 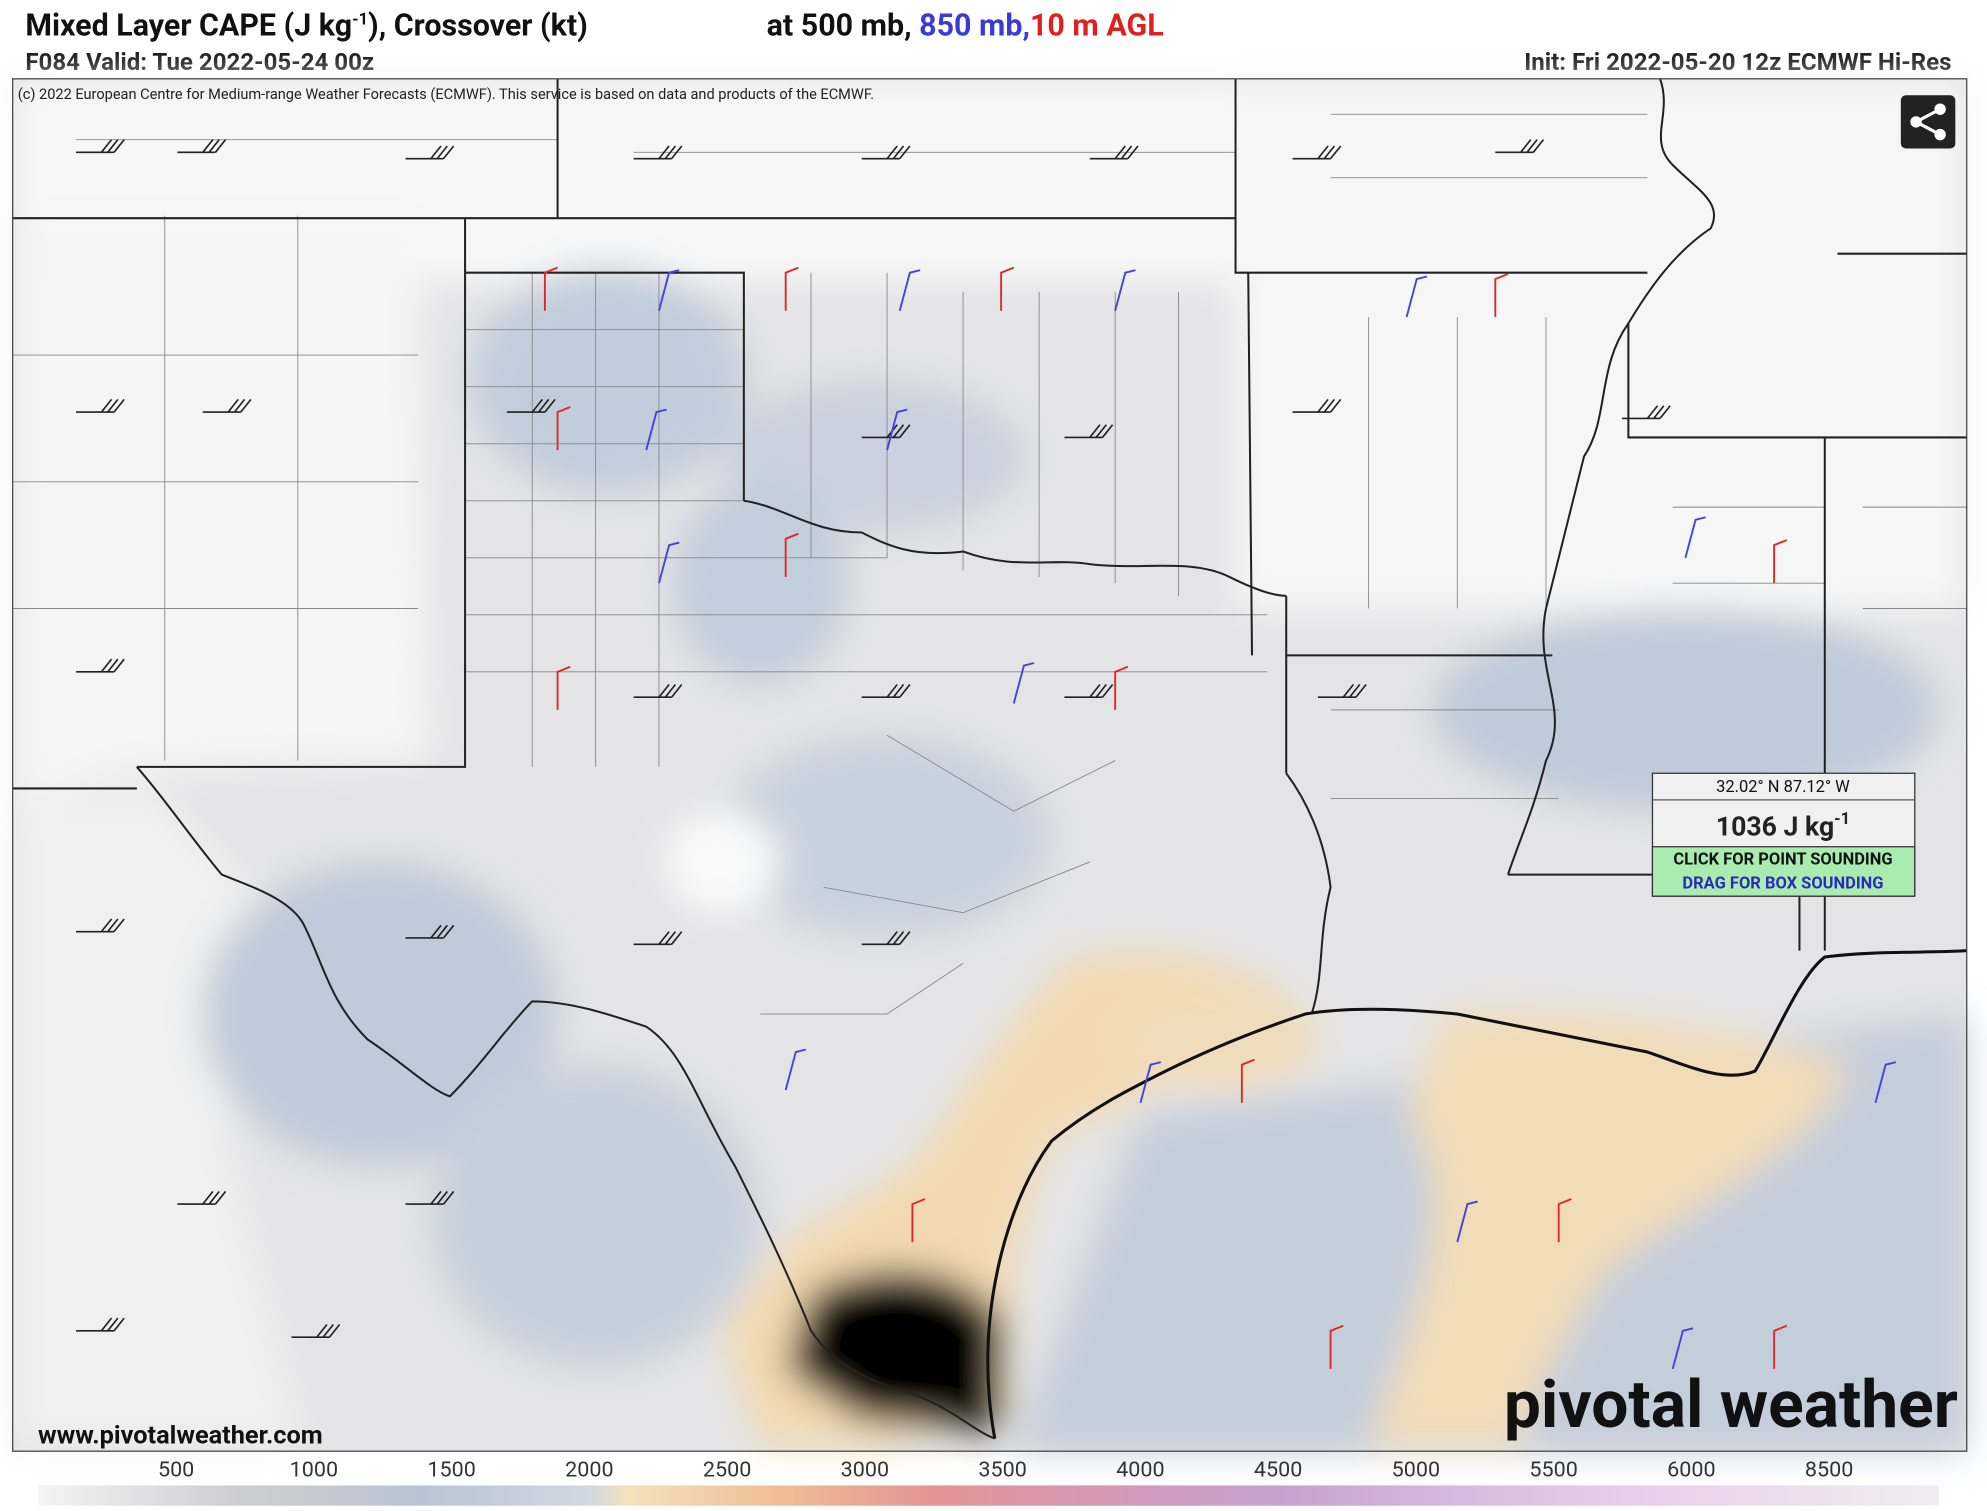 I want to click on colorbar-label: 5500, so click(x=1553, y=1470).